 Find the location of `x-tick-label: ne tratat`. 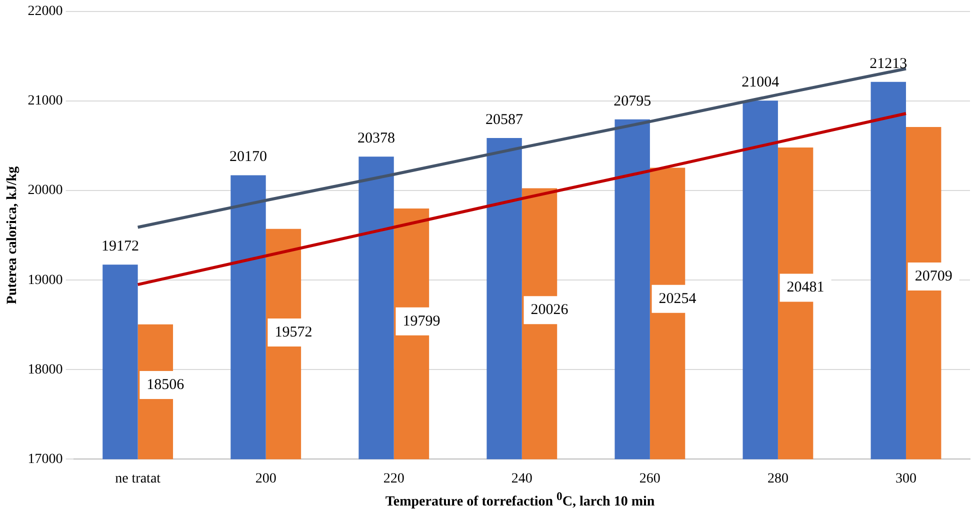

x-tick-label: ne tratat is located at coordinates (138, 478).